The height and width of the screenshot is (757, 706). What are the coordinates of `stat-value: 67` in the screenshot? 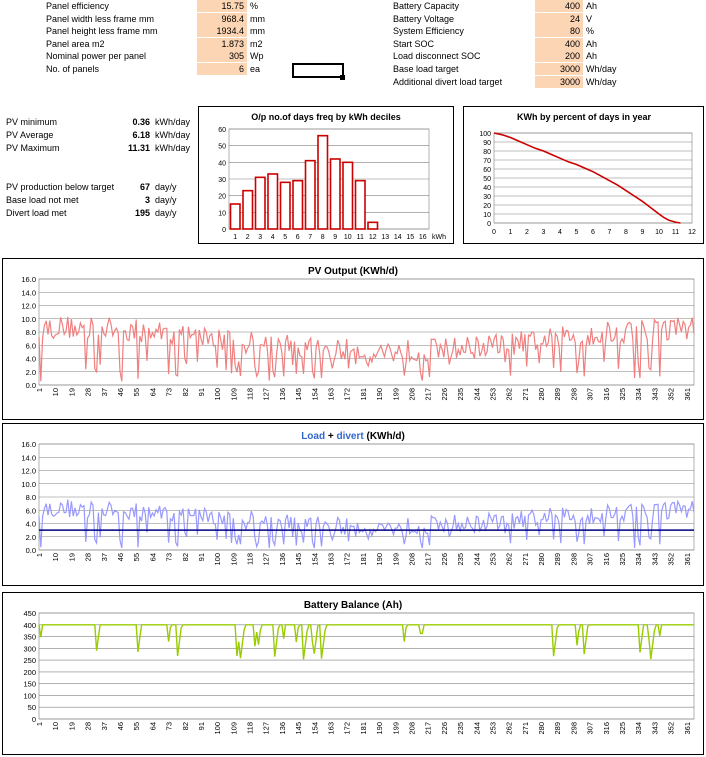 It's located at (144, 187).